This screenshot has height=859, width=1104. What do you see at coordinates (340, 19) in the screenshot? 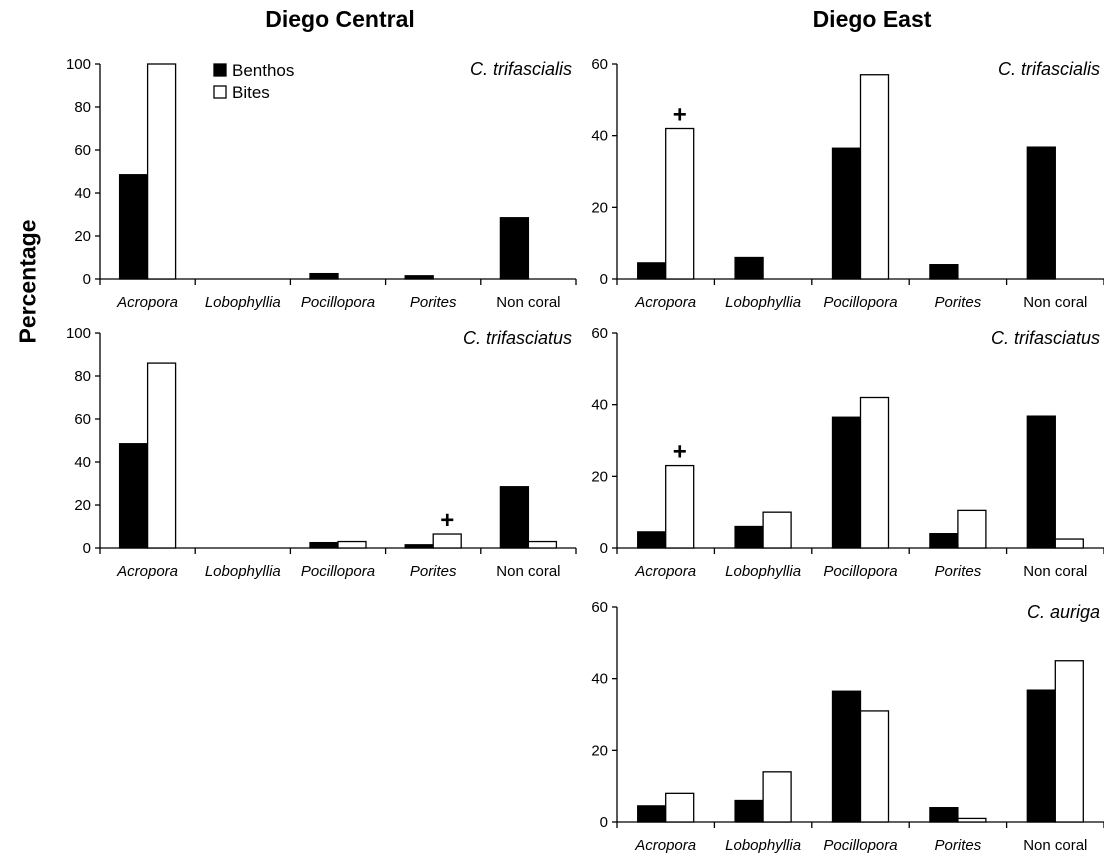
I see `column-title-diego-central: Diego Central` at bounding box center [340, 19].